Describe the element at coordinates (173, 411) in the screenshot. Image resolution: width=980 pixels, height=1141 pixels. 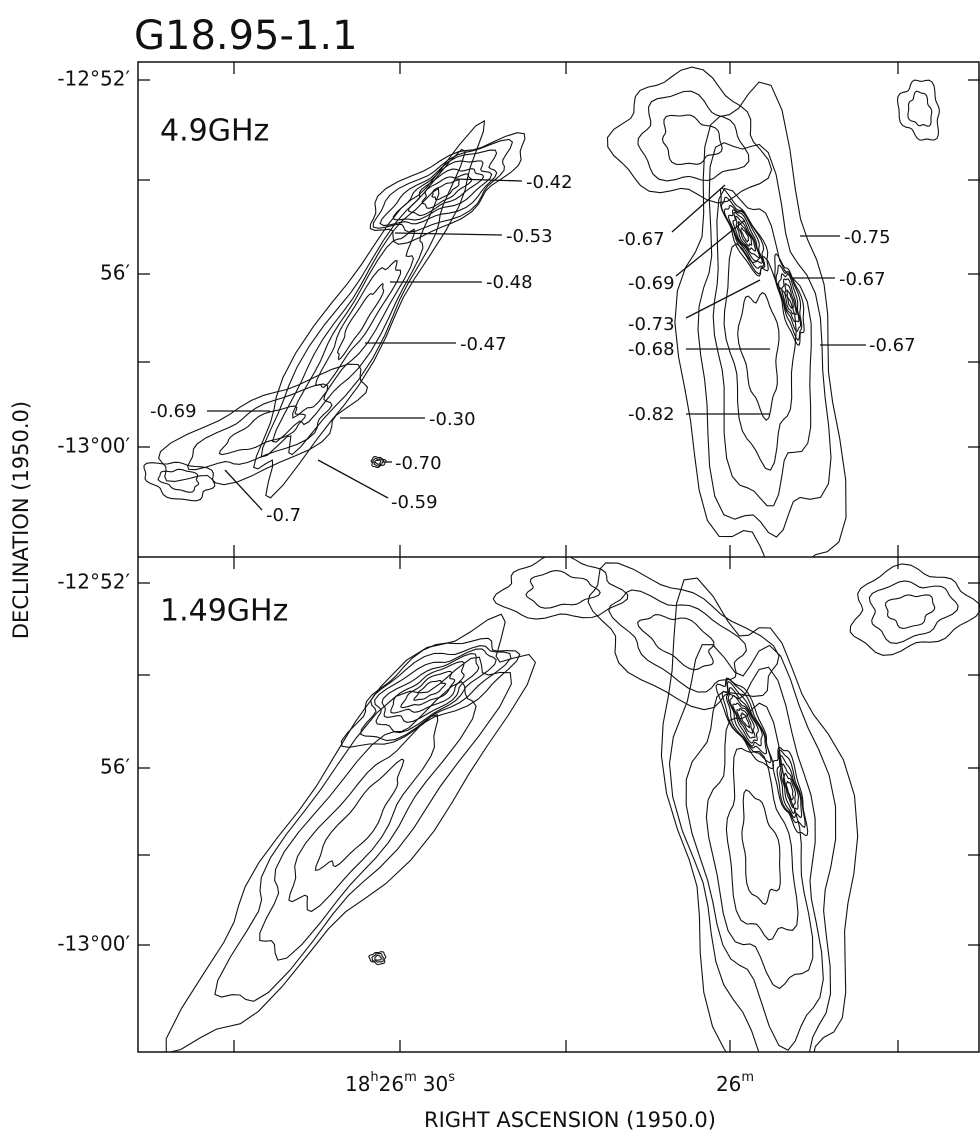
I see `spectral-index: -0.69` at that location.